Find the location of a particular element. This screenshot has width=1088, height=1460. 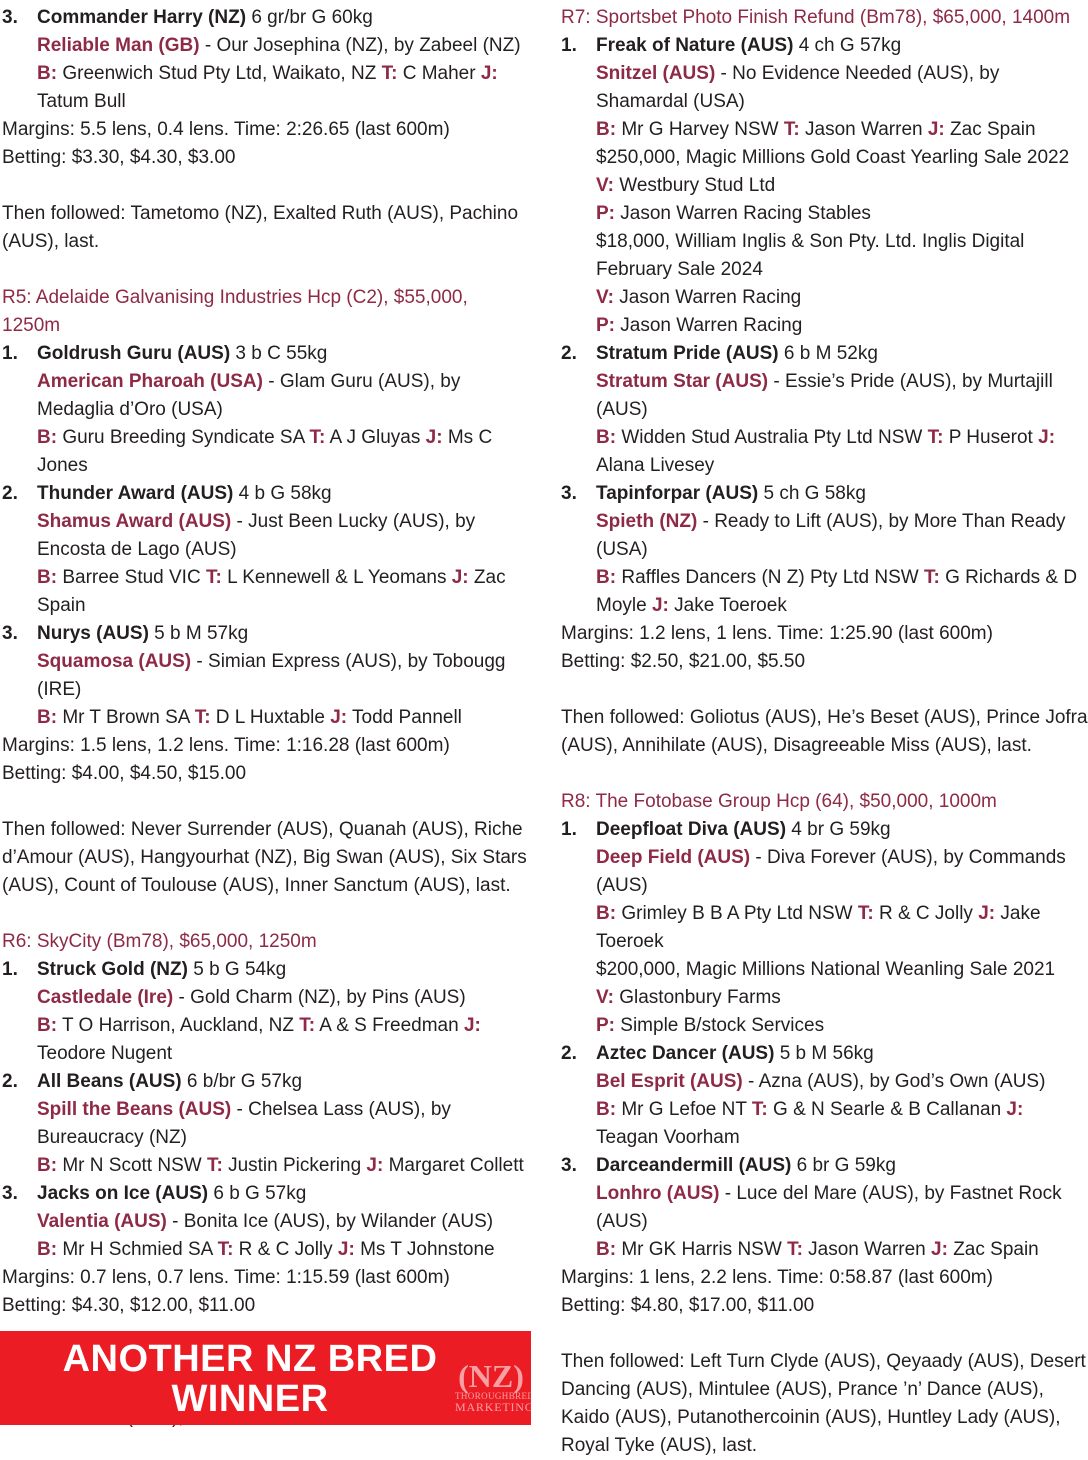

entry-line: P: Jason Warren Racing is located at coordinates (842, 326).